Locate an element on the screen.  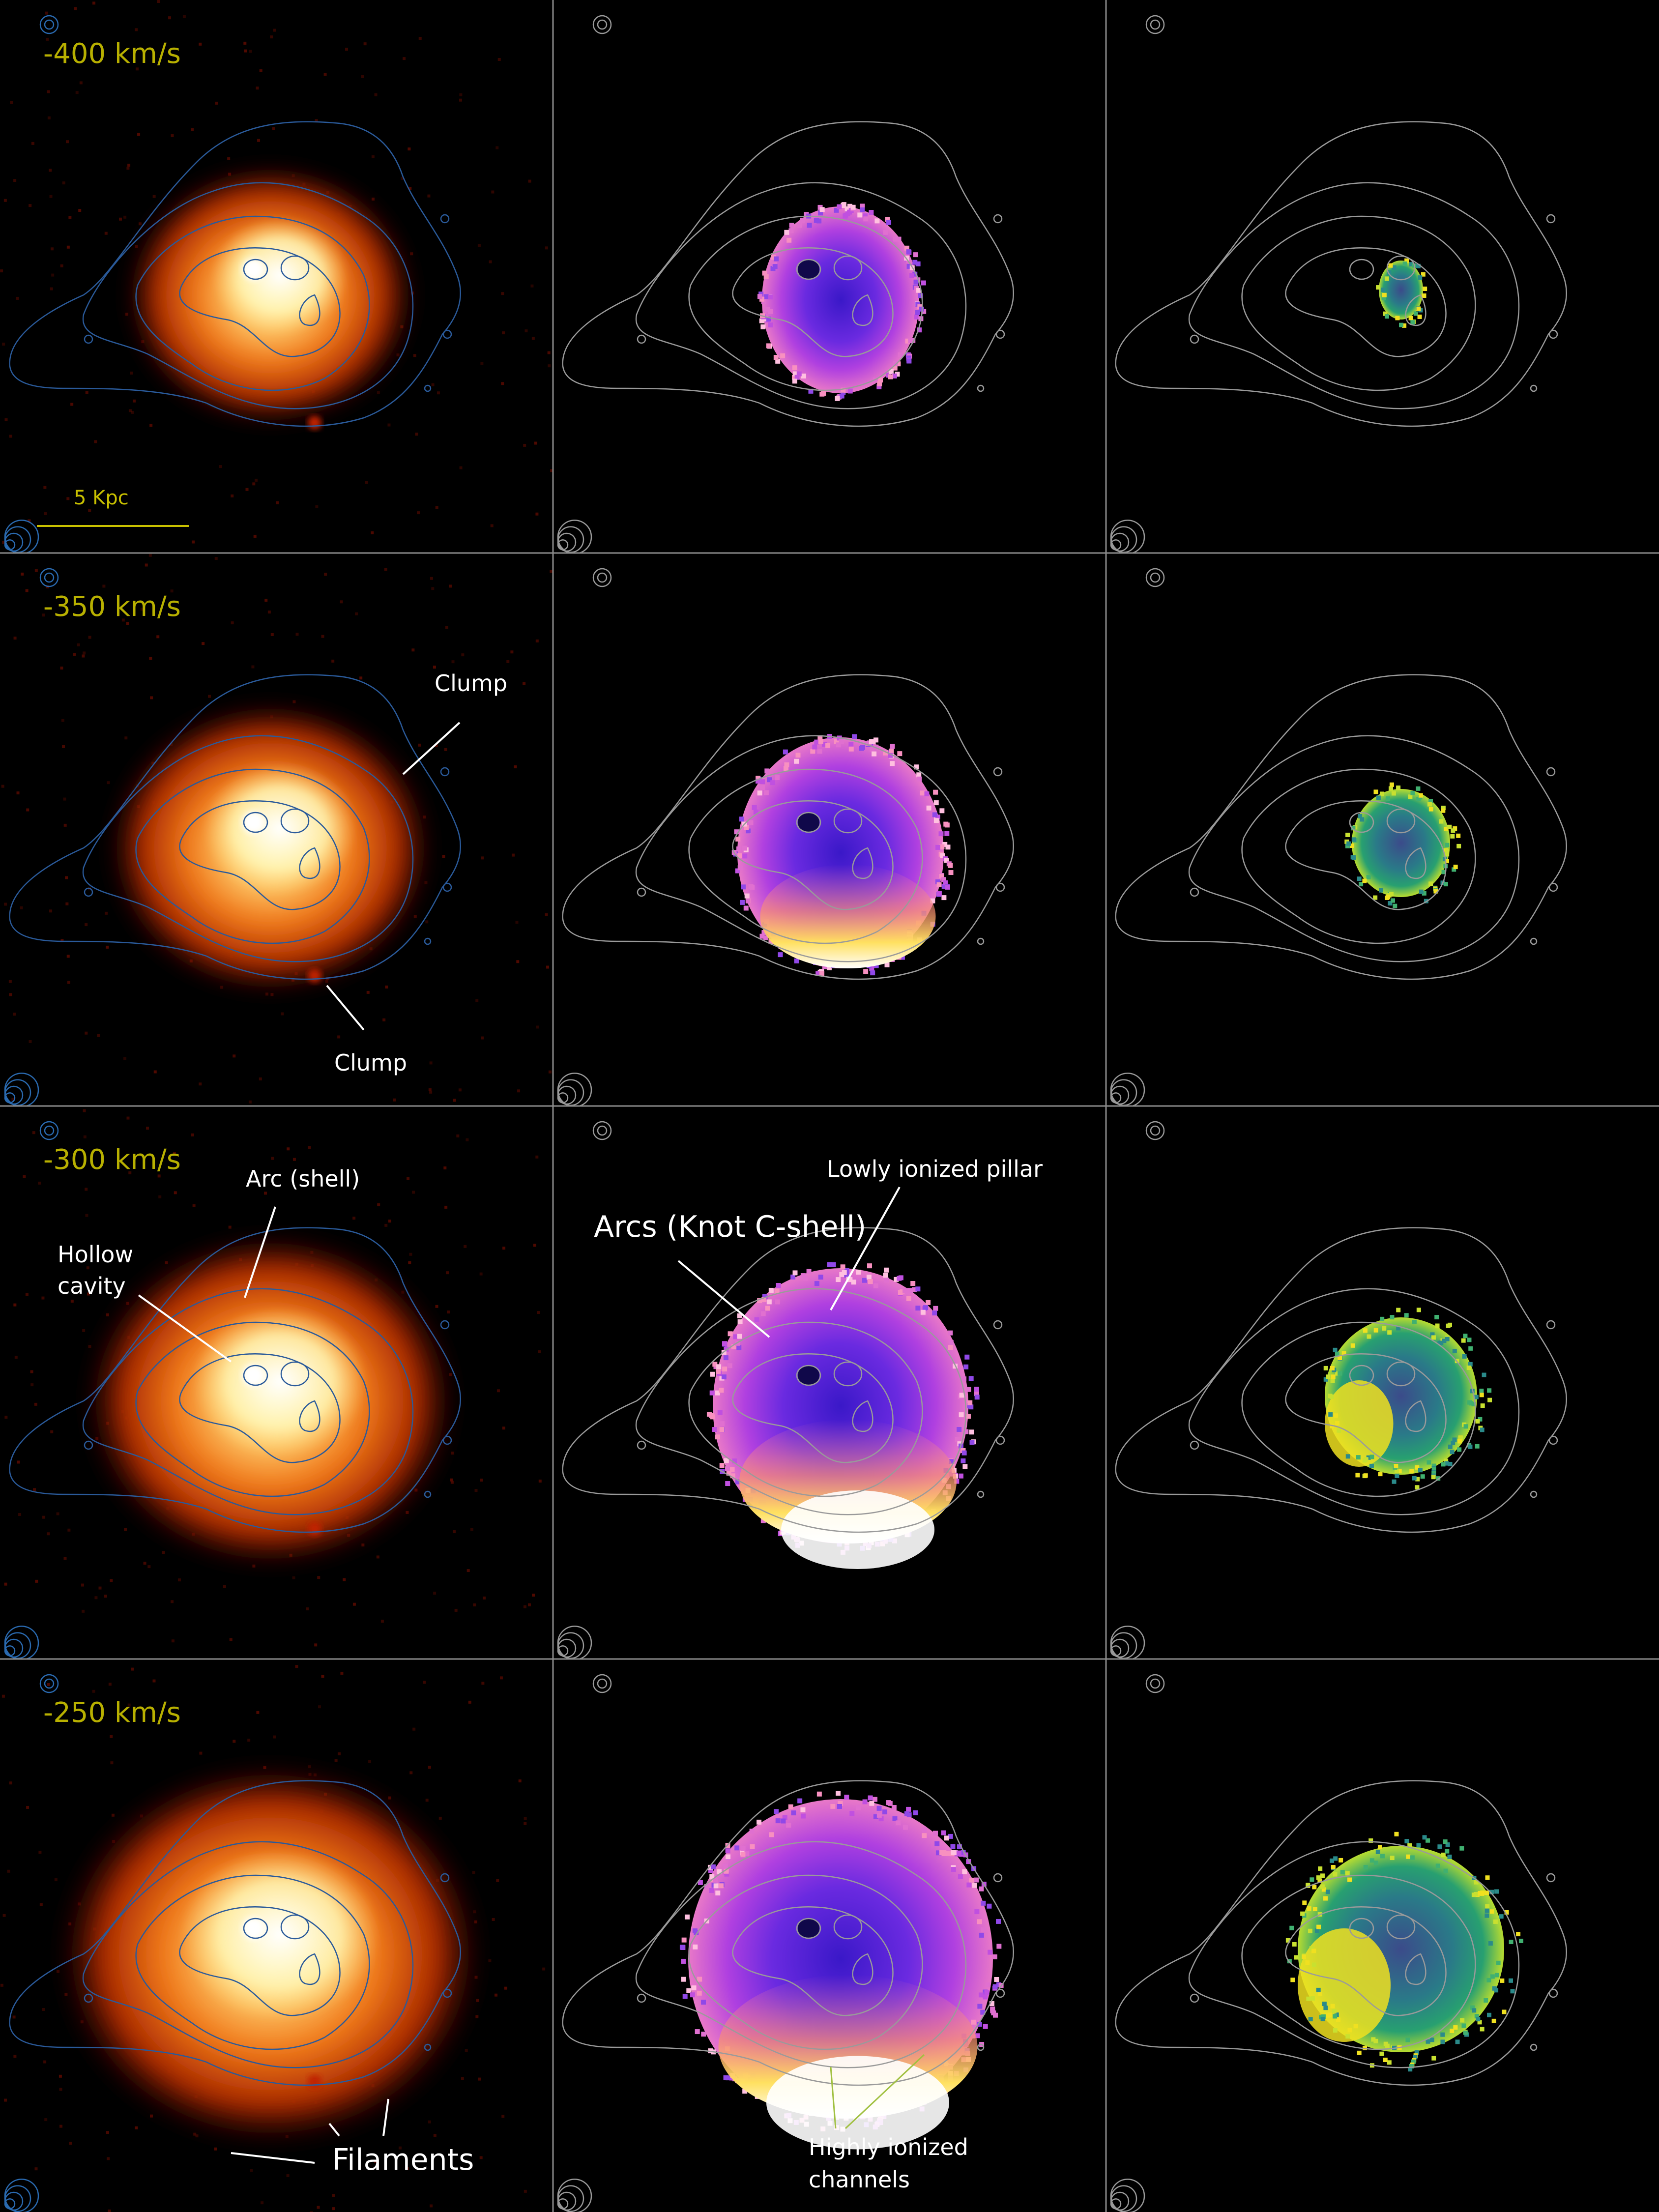
channel-pointer-left is located at coordinates (834, 2097).